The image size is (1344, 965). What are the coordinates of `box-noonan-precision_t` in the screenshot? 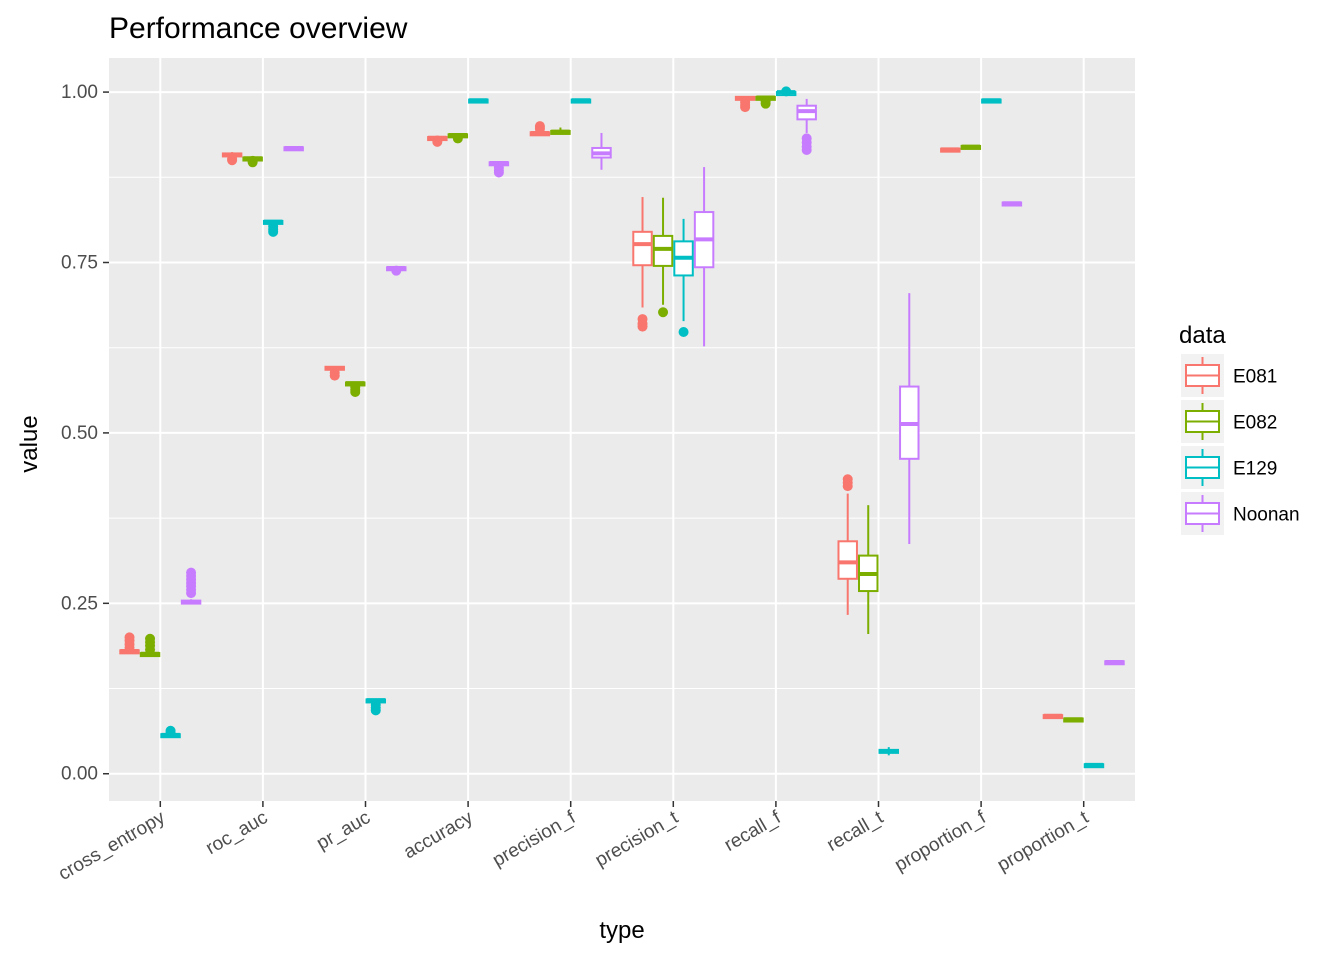 It's located at (704, 257).